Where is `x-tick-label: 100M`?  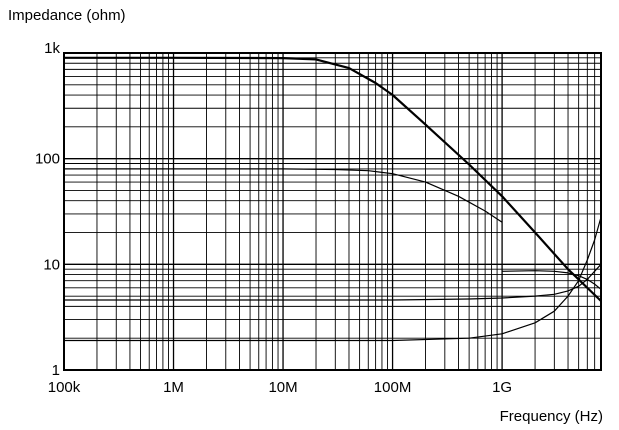
x-tick-label: 100M is located at coordinates (393, 387).